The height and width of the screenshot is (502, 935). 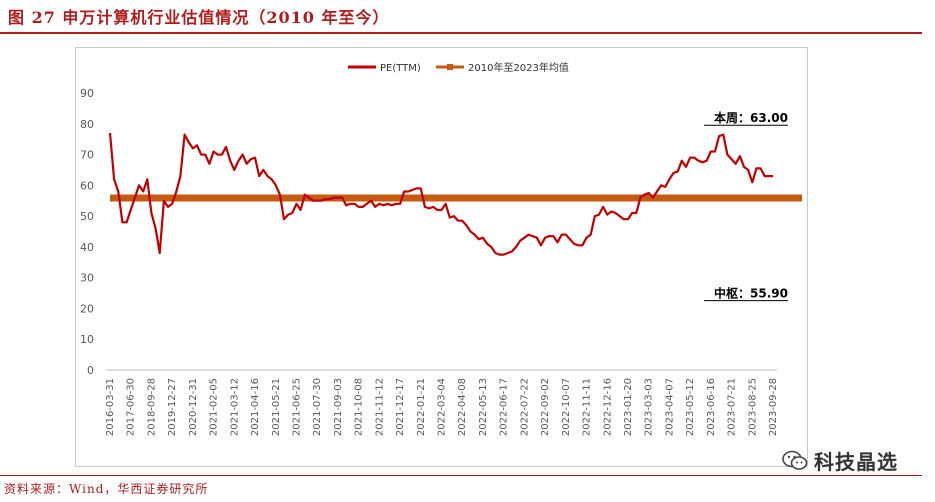 I want to click on x-tick-label: 2022-07-22, so click(x=524, y=407).